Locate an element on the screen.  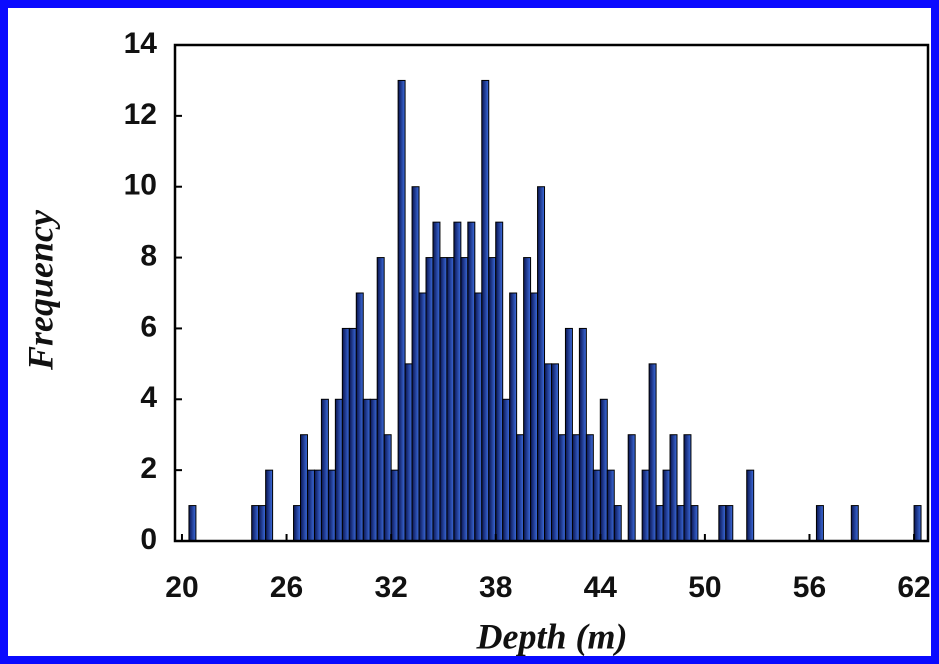
x-axis-title: Depth (m) is located at coordinates (552, 636).